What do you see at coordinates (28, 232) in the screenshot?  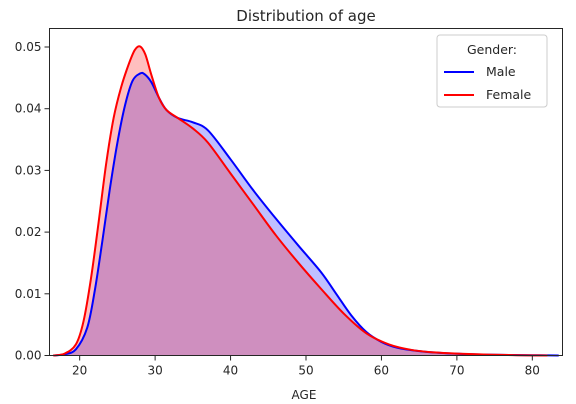 I see `y-tick-label: 0.02` at bounding box center [28, 232].